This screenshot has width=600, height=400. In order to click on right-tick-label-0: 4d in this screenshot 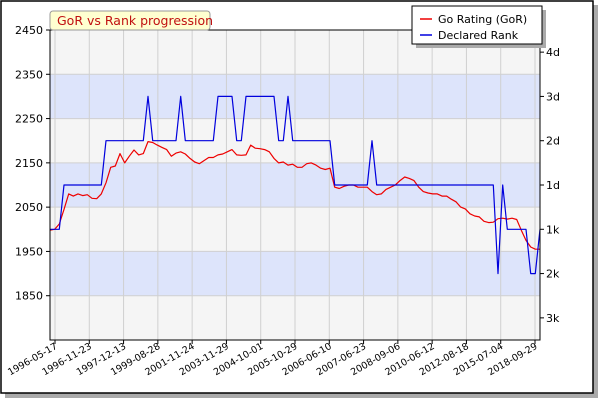, I will do `click(553, 52)`.